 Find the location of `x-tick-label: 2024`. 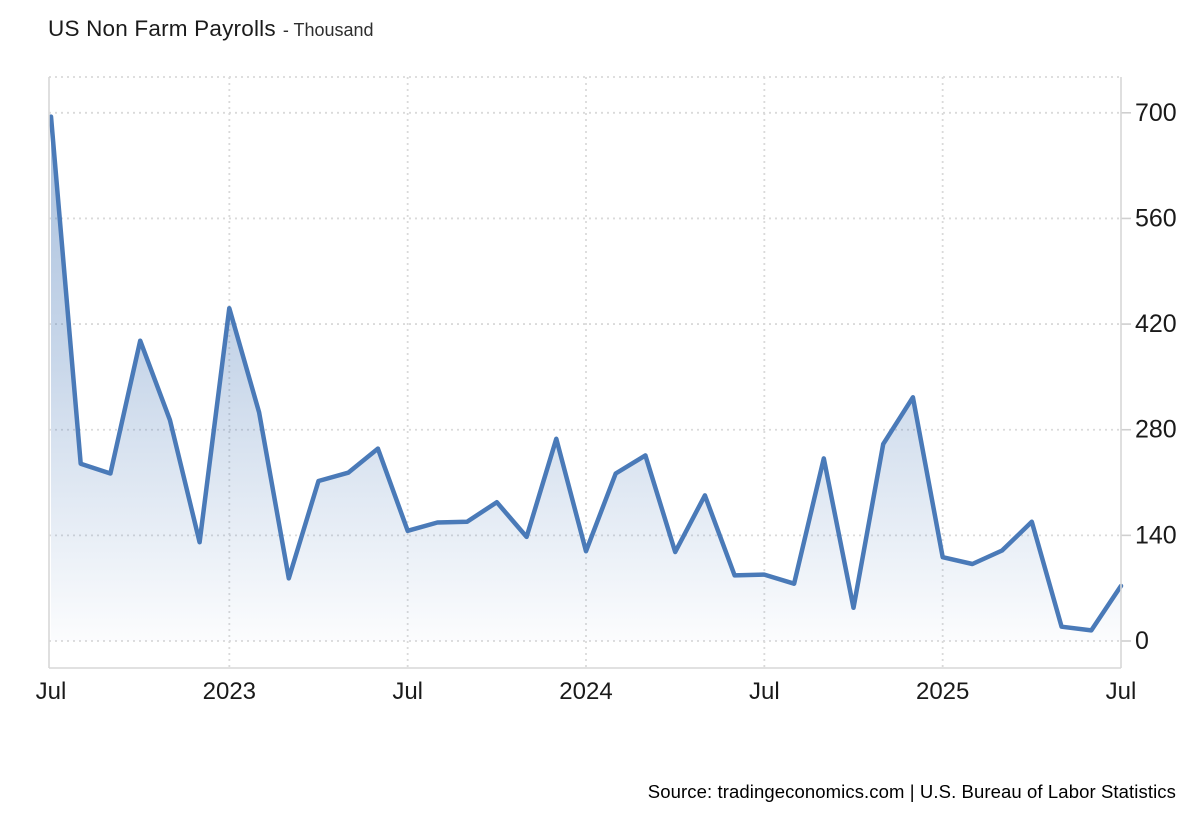

x-tick-label: 2024 is located at coordinates (585, 691).